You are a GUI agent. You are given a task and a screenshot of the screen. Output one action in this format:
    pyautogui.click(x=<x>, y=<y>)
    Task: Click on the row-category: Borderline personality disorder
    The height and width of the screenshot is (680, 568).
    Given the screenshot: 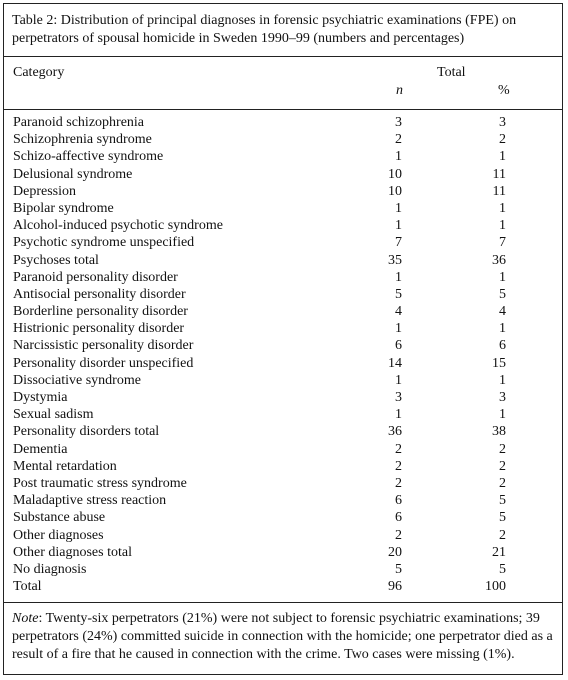 What is the action you would take?
    pyautogui.click(x=100, y=312)
    